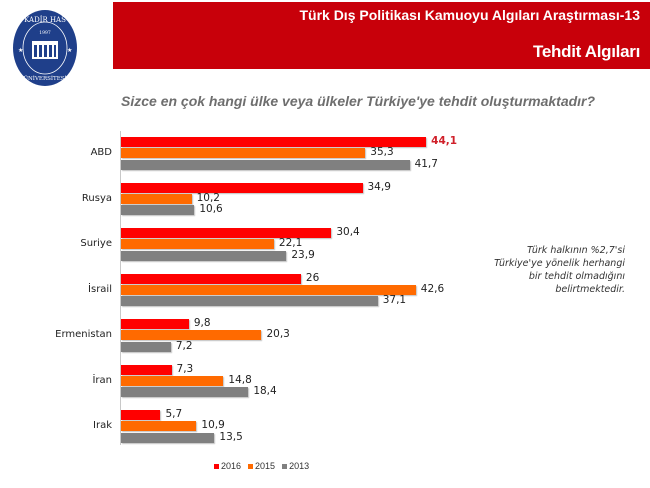 This screenshot has height=488, width=650. Describe the element at coordinates (213, 425) in the screenshot. I see `value-label: 10,9` at that location.